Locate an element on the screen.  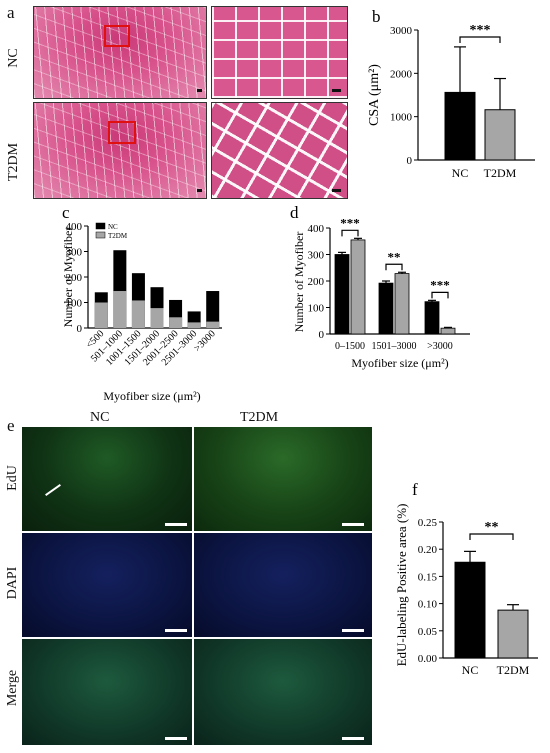
merge-image-t2dm is located at coordinates (283, 692).